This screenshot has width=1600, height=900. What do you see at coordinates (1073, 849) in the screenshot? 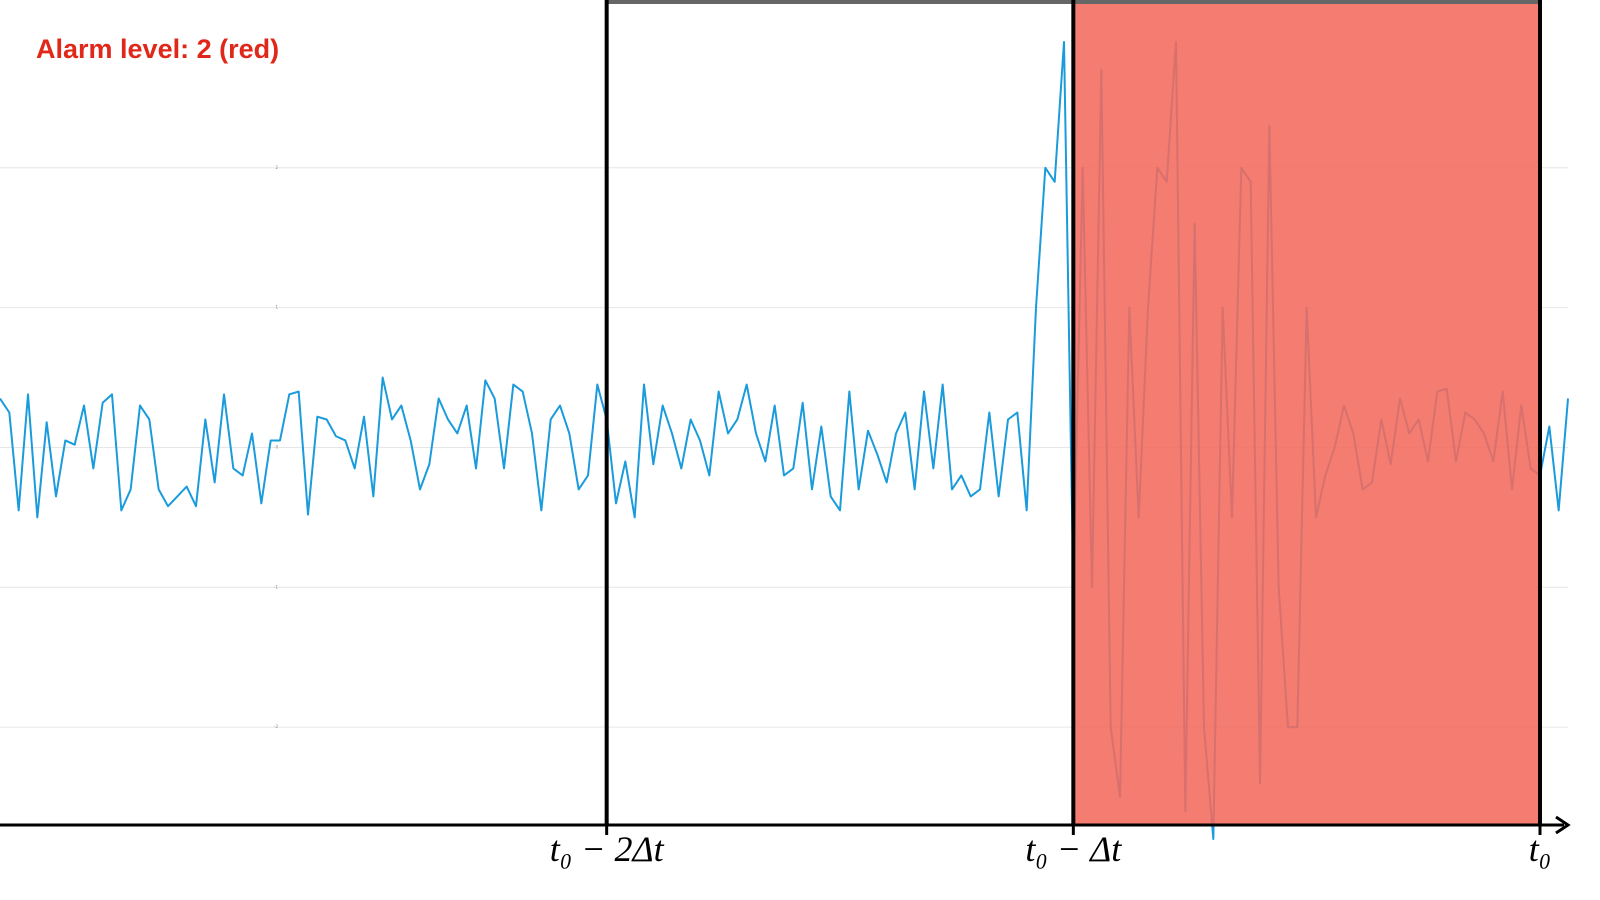
I see `x-tick-label: t₀ − Δt` at bounding box center [1073, 849].